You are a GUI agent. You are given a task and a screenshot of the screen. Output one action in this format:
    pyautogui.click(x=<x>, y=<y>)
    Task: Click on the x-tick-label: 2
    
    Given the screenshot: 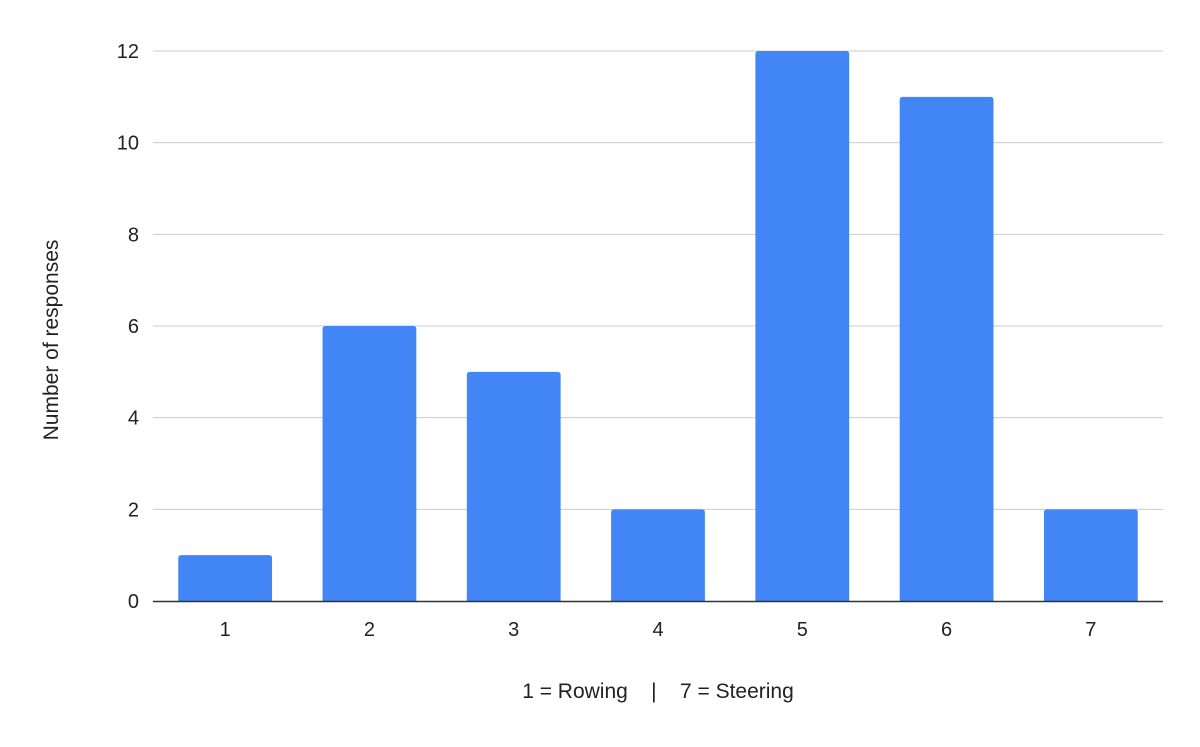 What is the action you would take?
    pyautogui.click(x=369, y=630)
    